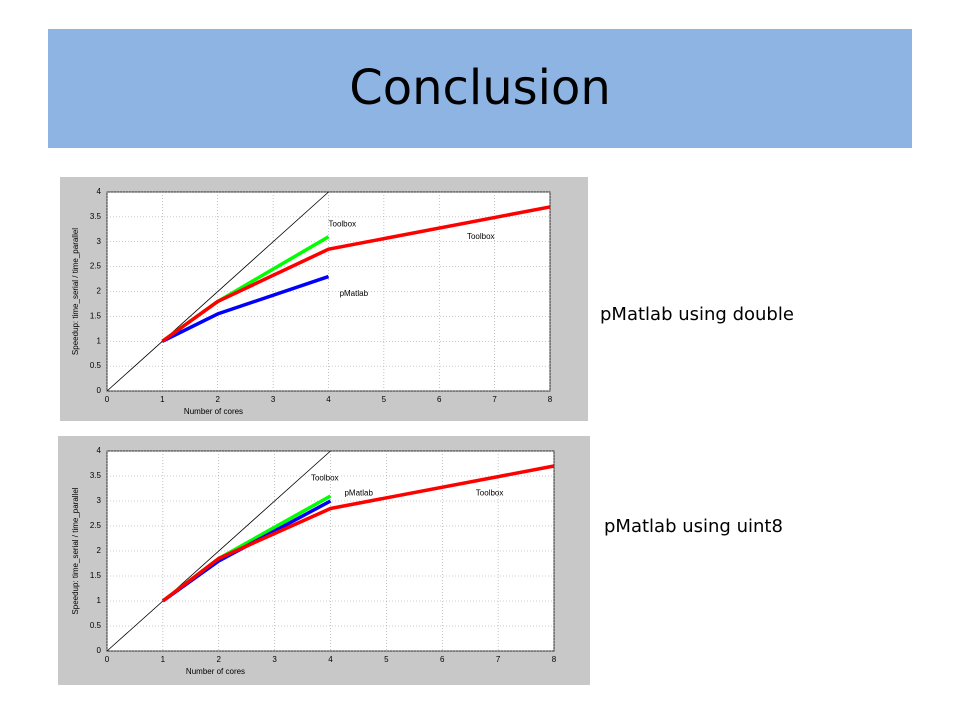 Image resolution: width=960 pixels, height=720 pixels. What do you see at coordinates (697, 314) in the screenshot?
I see `caption: pMatlab using double` at bounding box center [697, 314].